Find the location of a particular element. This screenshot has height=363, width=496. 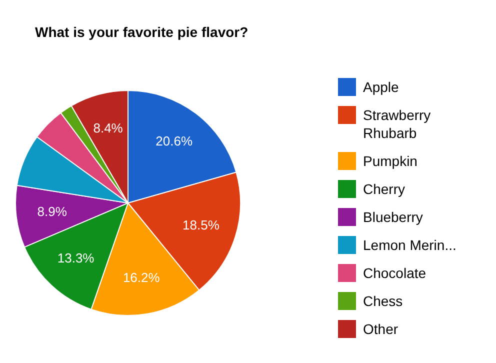

legend-label: Strawberry Rhubarb is located at coordinates (397, 124).